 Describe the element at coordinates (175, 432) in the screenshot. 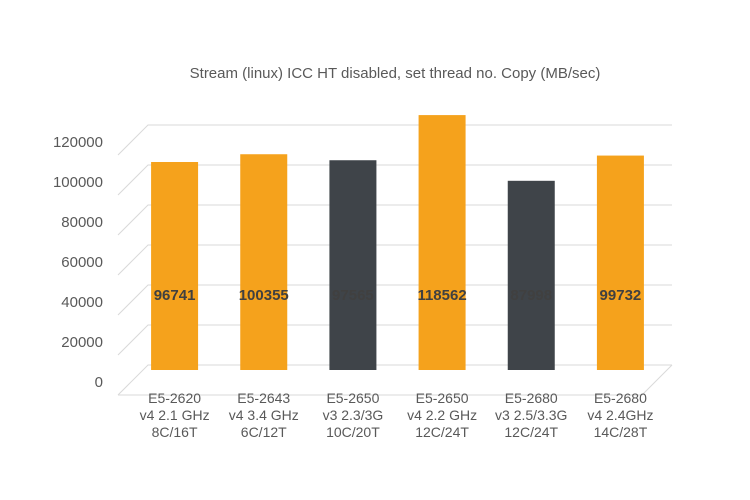

I see `x-tick-label-line: 8C/16T` at that location.